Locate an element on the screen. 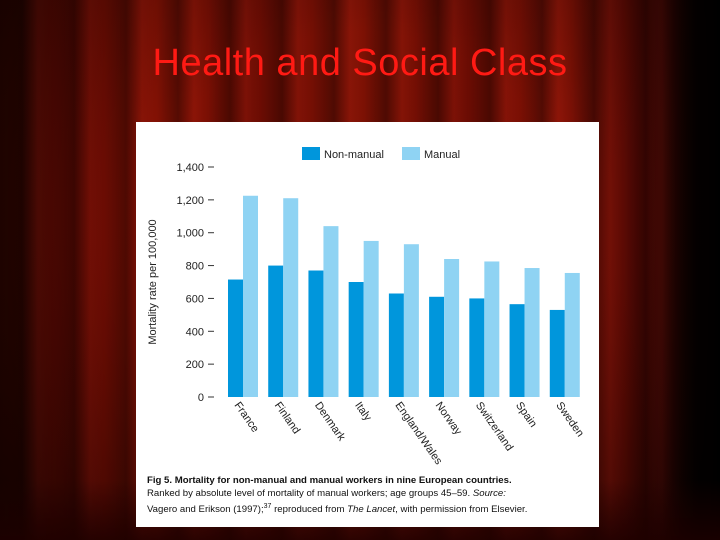 Image resolution: width=720 pixels, height=540 pixels. y-tick-label: 1,400 is located at coordinates (190, 168).